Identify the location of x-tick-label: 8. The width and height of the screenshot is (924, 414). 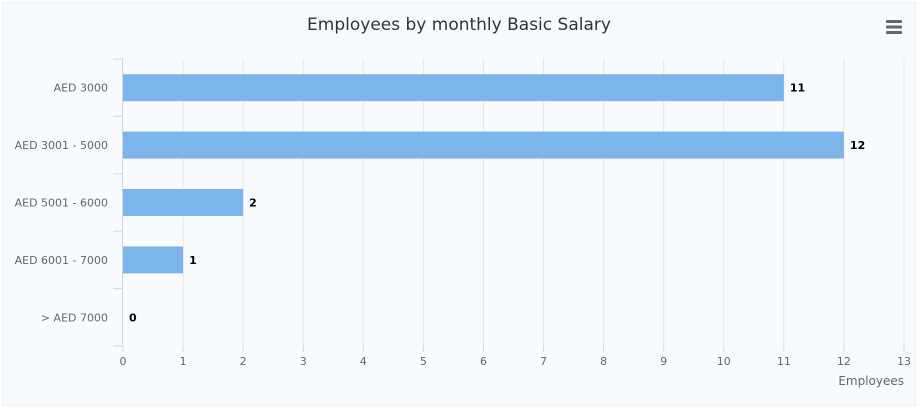
(603, 361).